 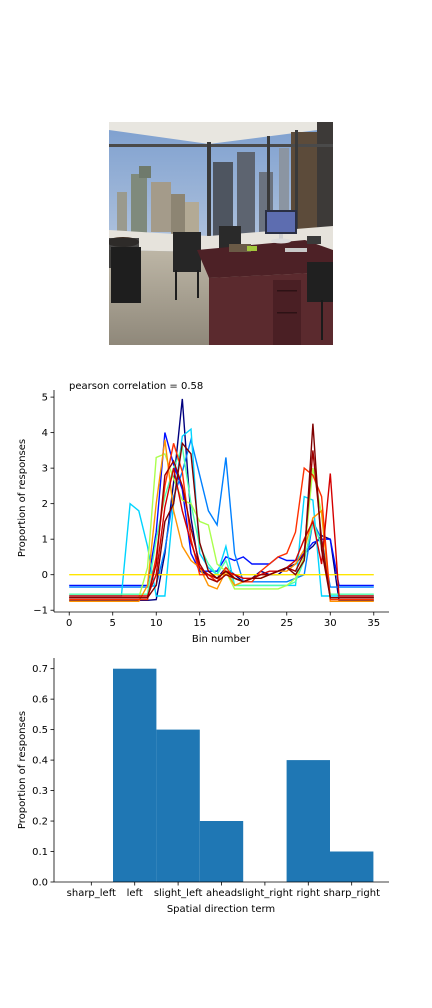 I want to click on line-chart-xlabel: Bin number, so click(x=221, y=638).